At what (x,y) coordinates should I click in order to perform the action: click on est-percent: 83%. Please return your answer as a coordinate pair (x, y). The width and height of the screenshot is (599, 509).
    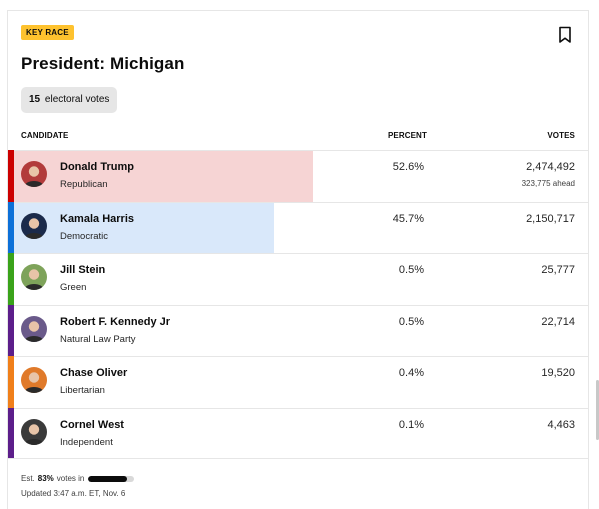
    Looking at the image, I should click on (45, 478).